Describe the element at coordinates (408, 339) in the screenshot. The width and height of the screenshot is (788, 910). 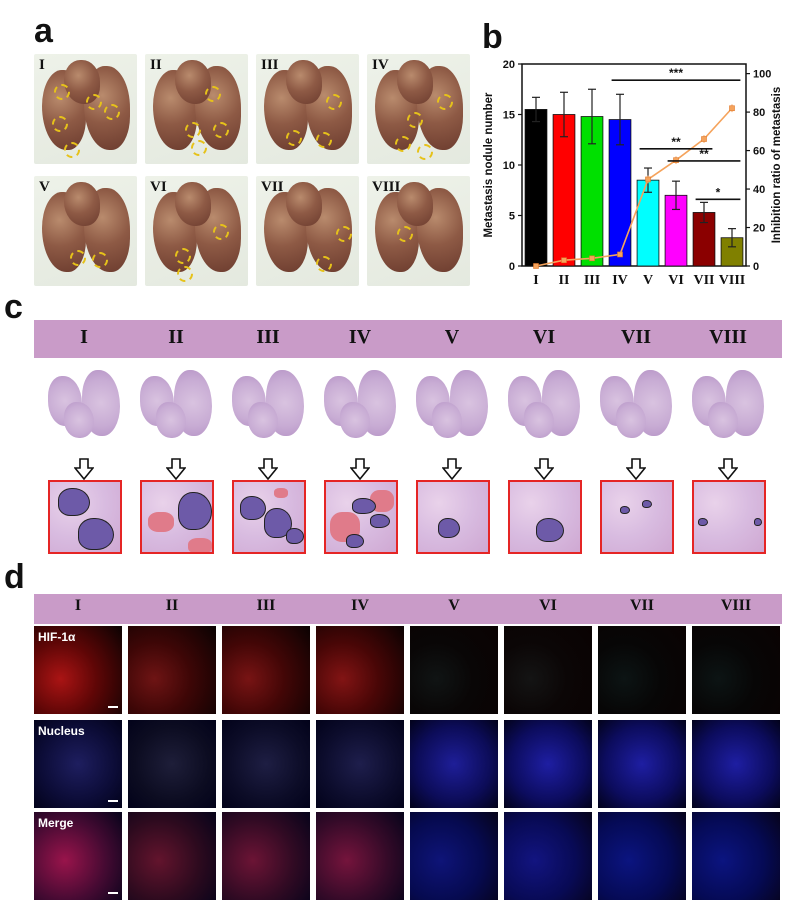
I see `histology-header-band` at that location.